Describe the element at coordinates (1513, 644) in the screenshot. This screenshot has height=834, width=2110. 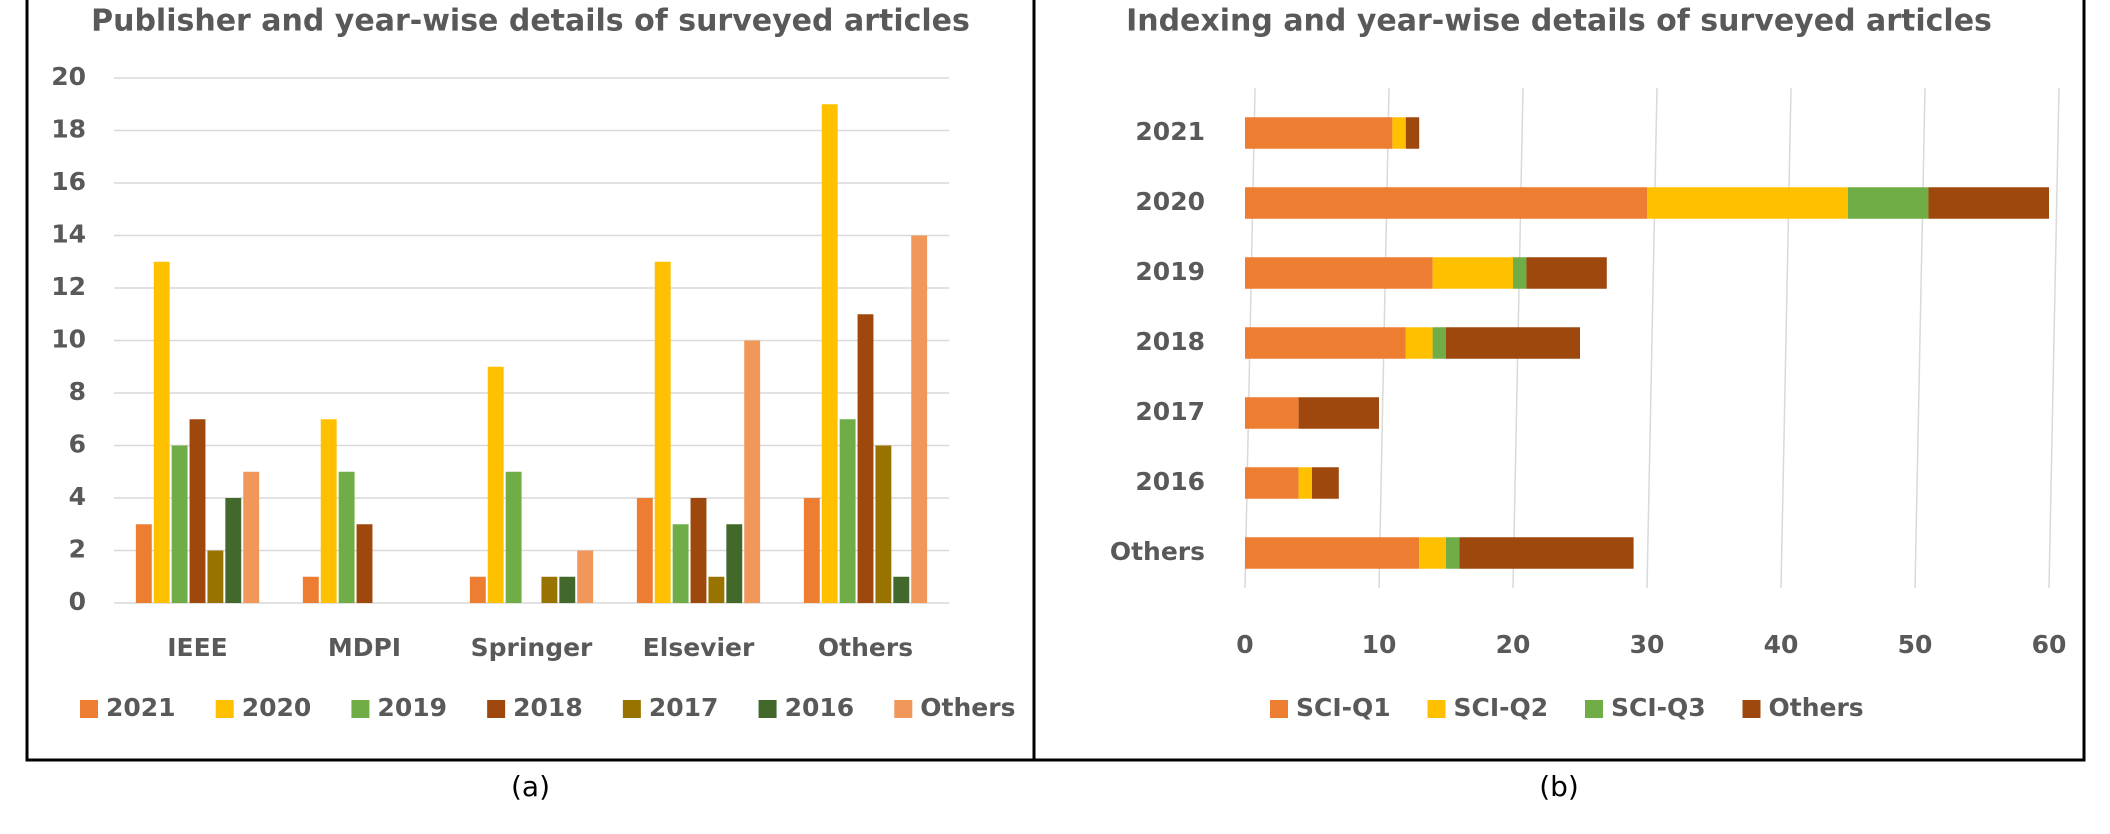
I see `x-tick-label: 20` at that location.